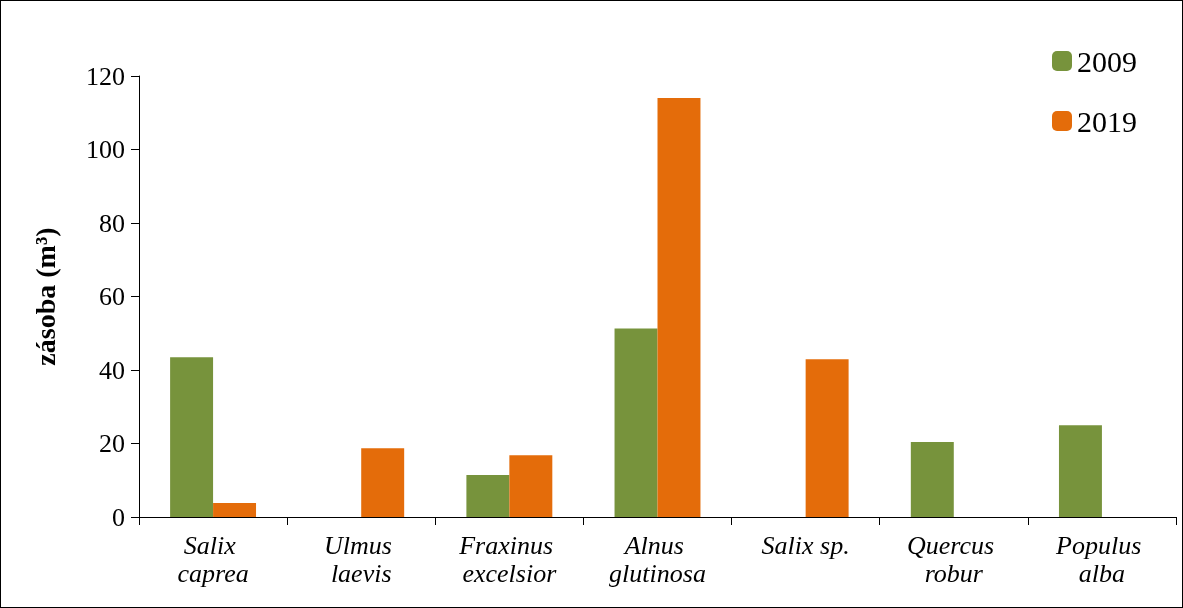 The height and width of the screenshot is (608, 1183). I want to click on legend-label: 2009, so click(1107, 61).